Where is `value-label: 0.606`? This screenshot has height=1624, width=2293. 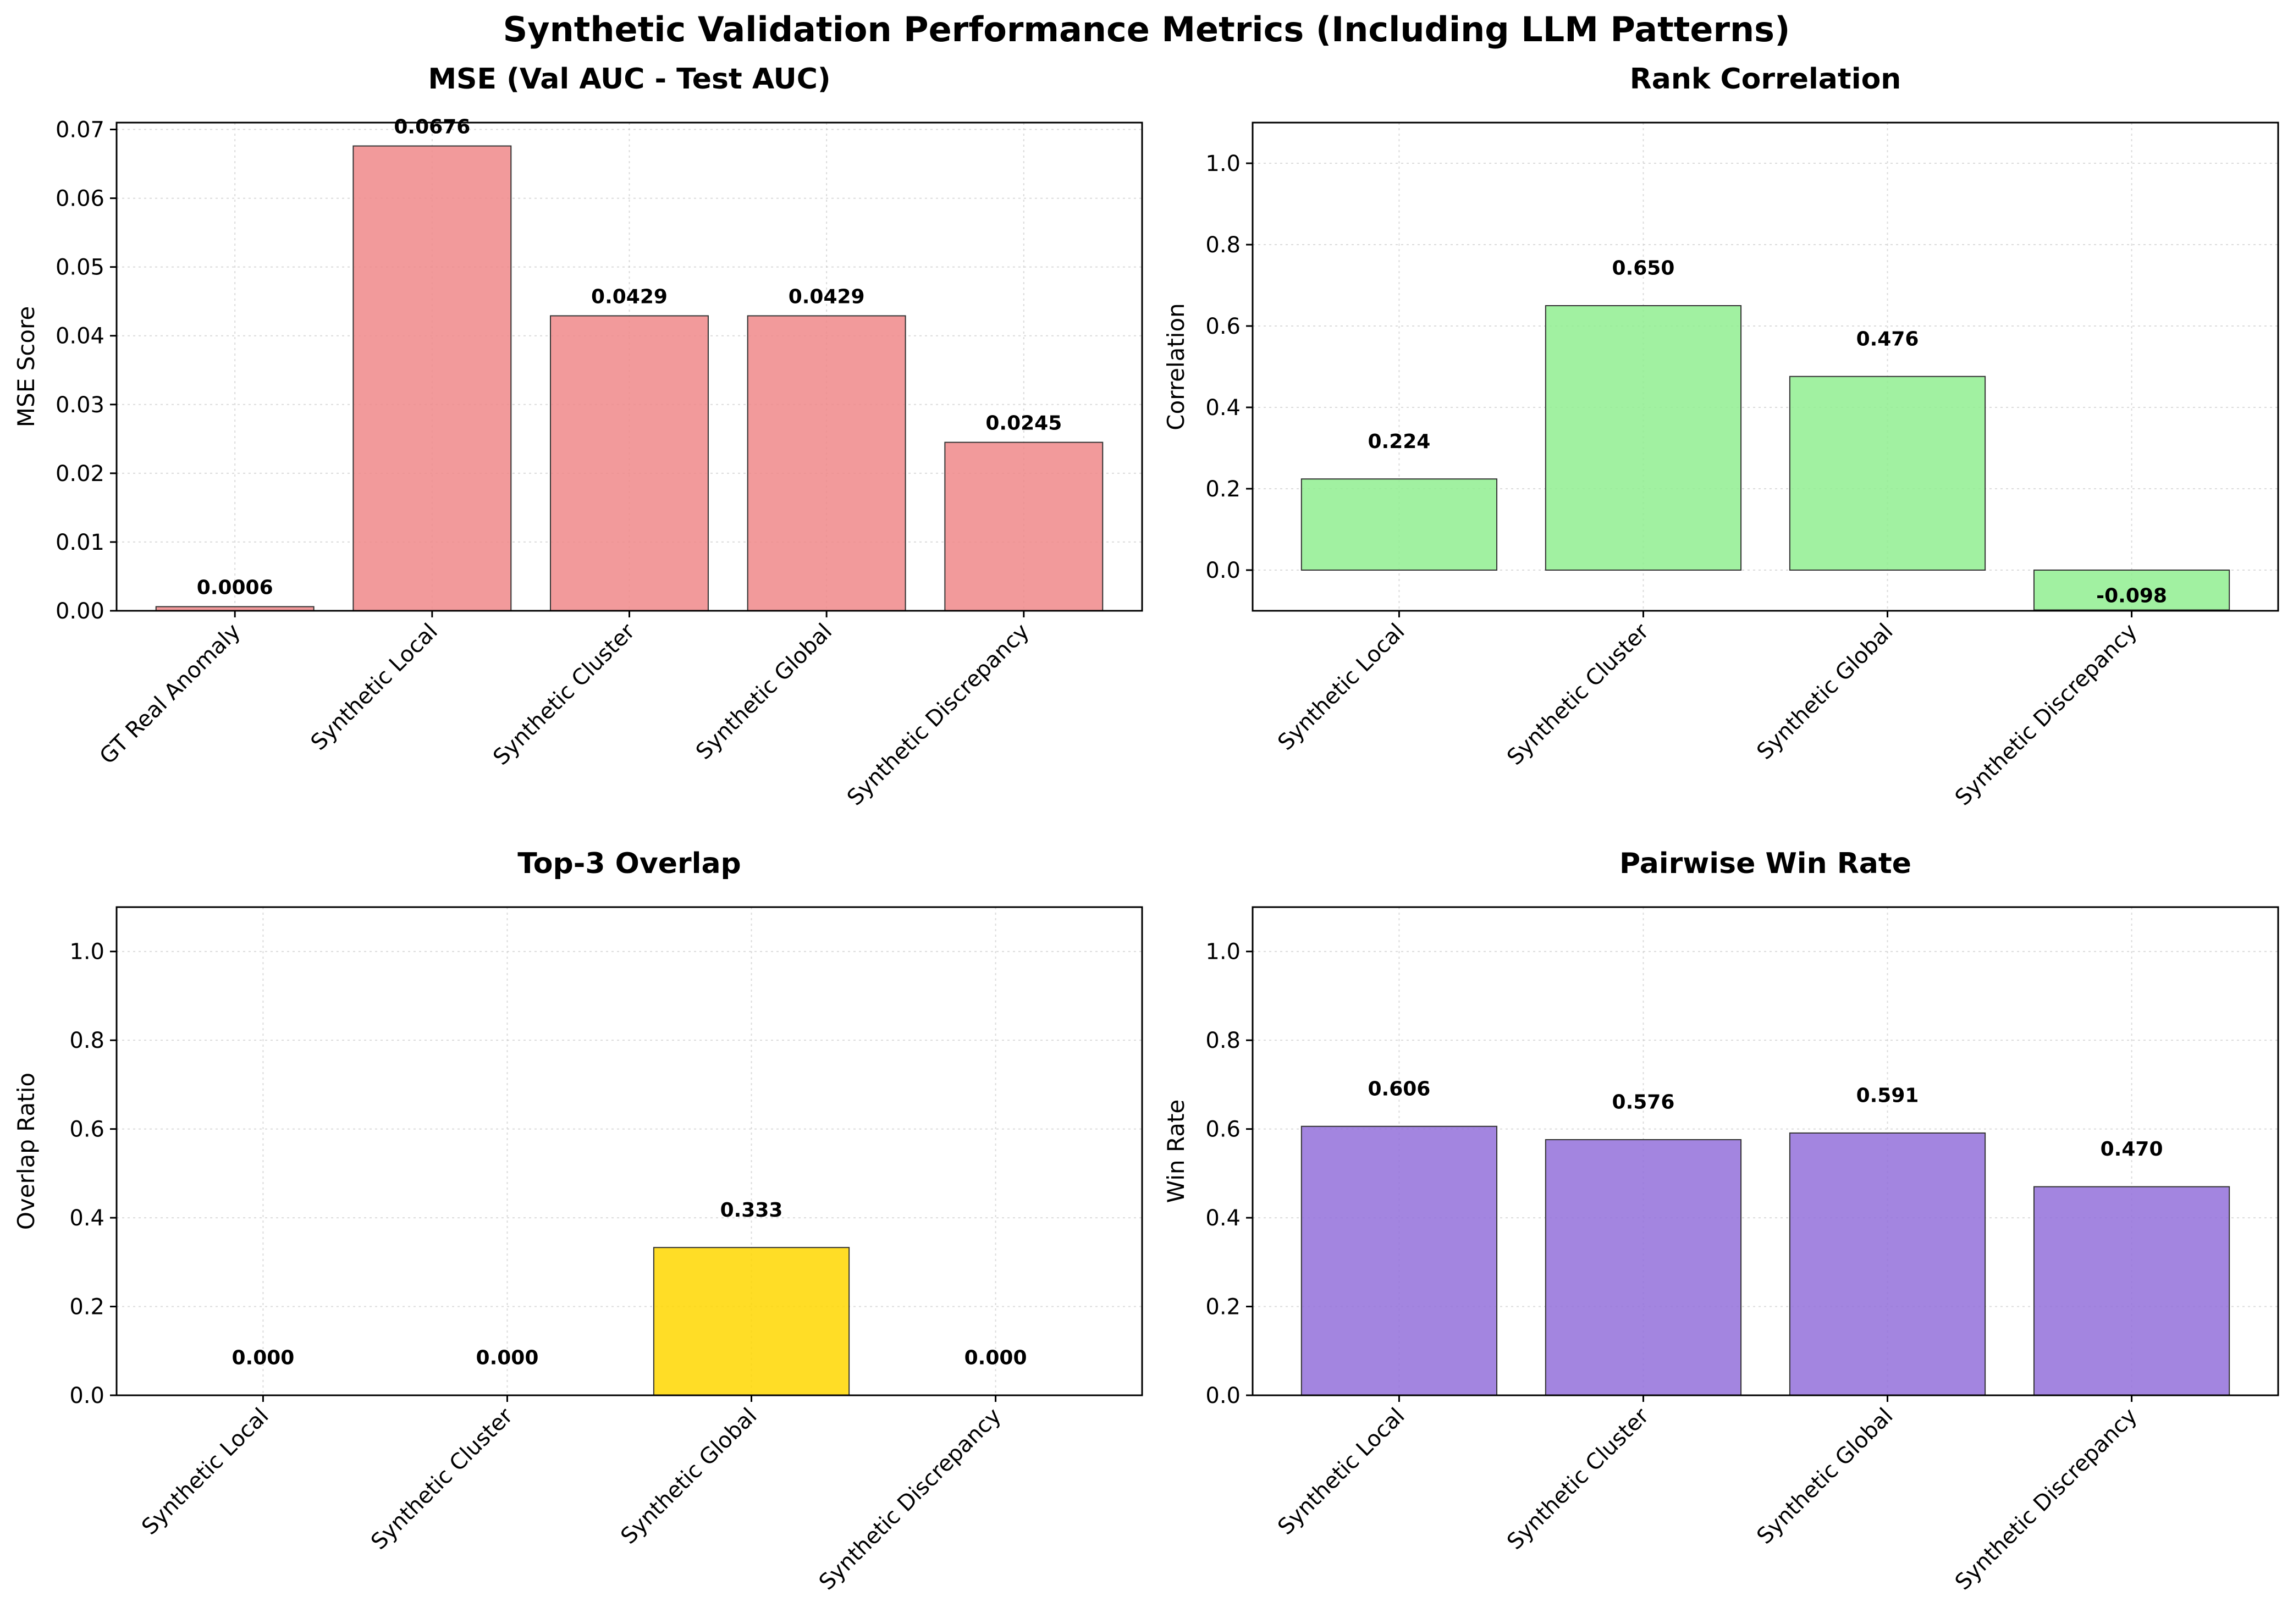 value-label: 0.606 is located at coordinates (1399, 1089).